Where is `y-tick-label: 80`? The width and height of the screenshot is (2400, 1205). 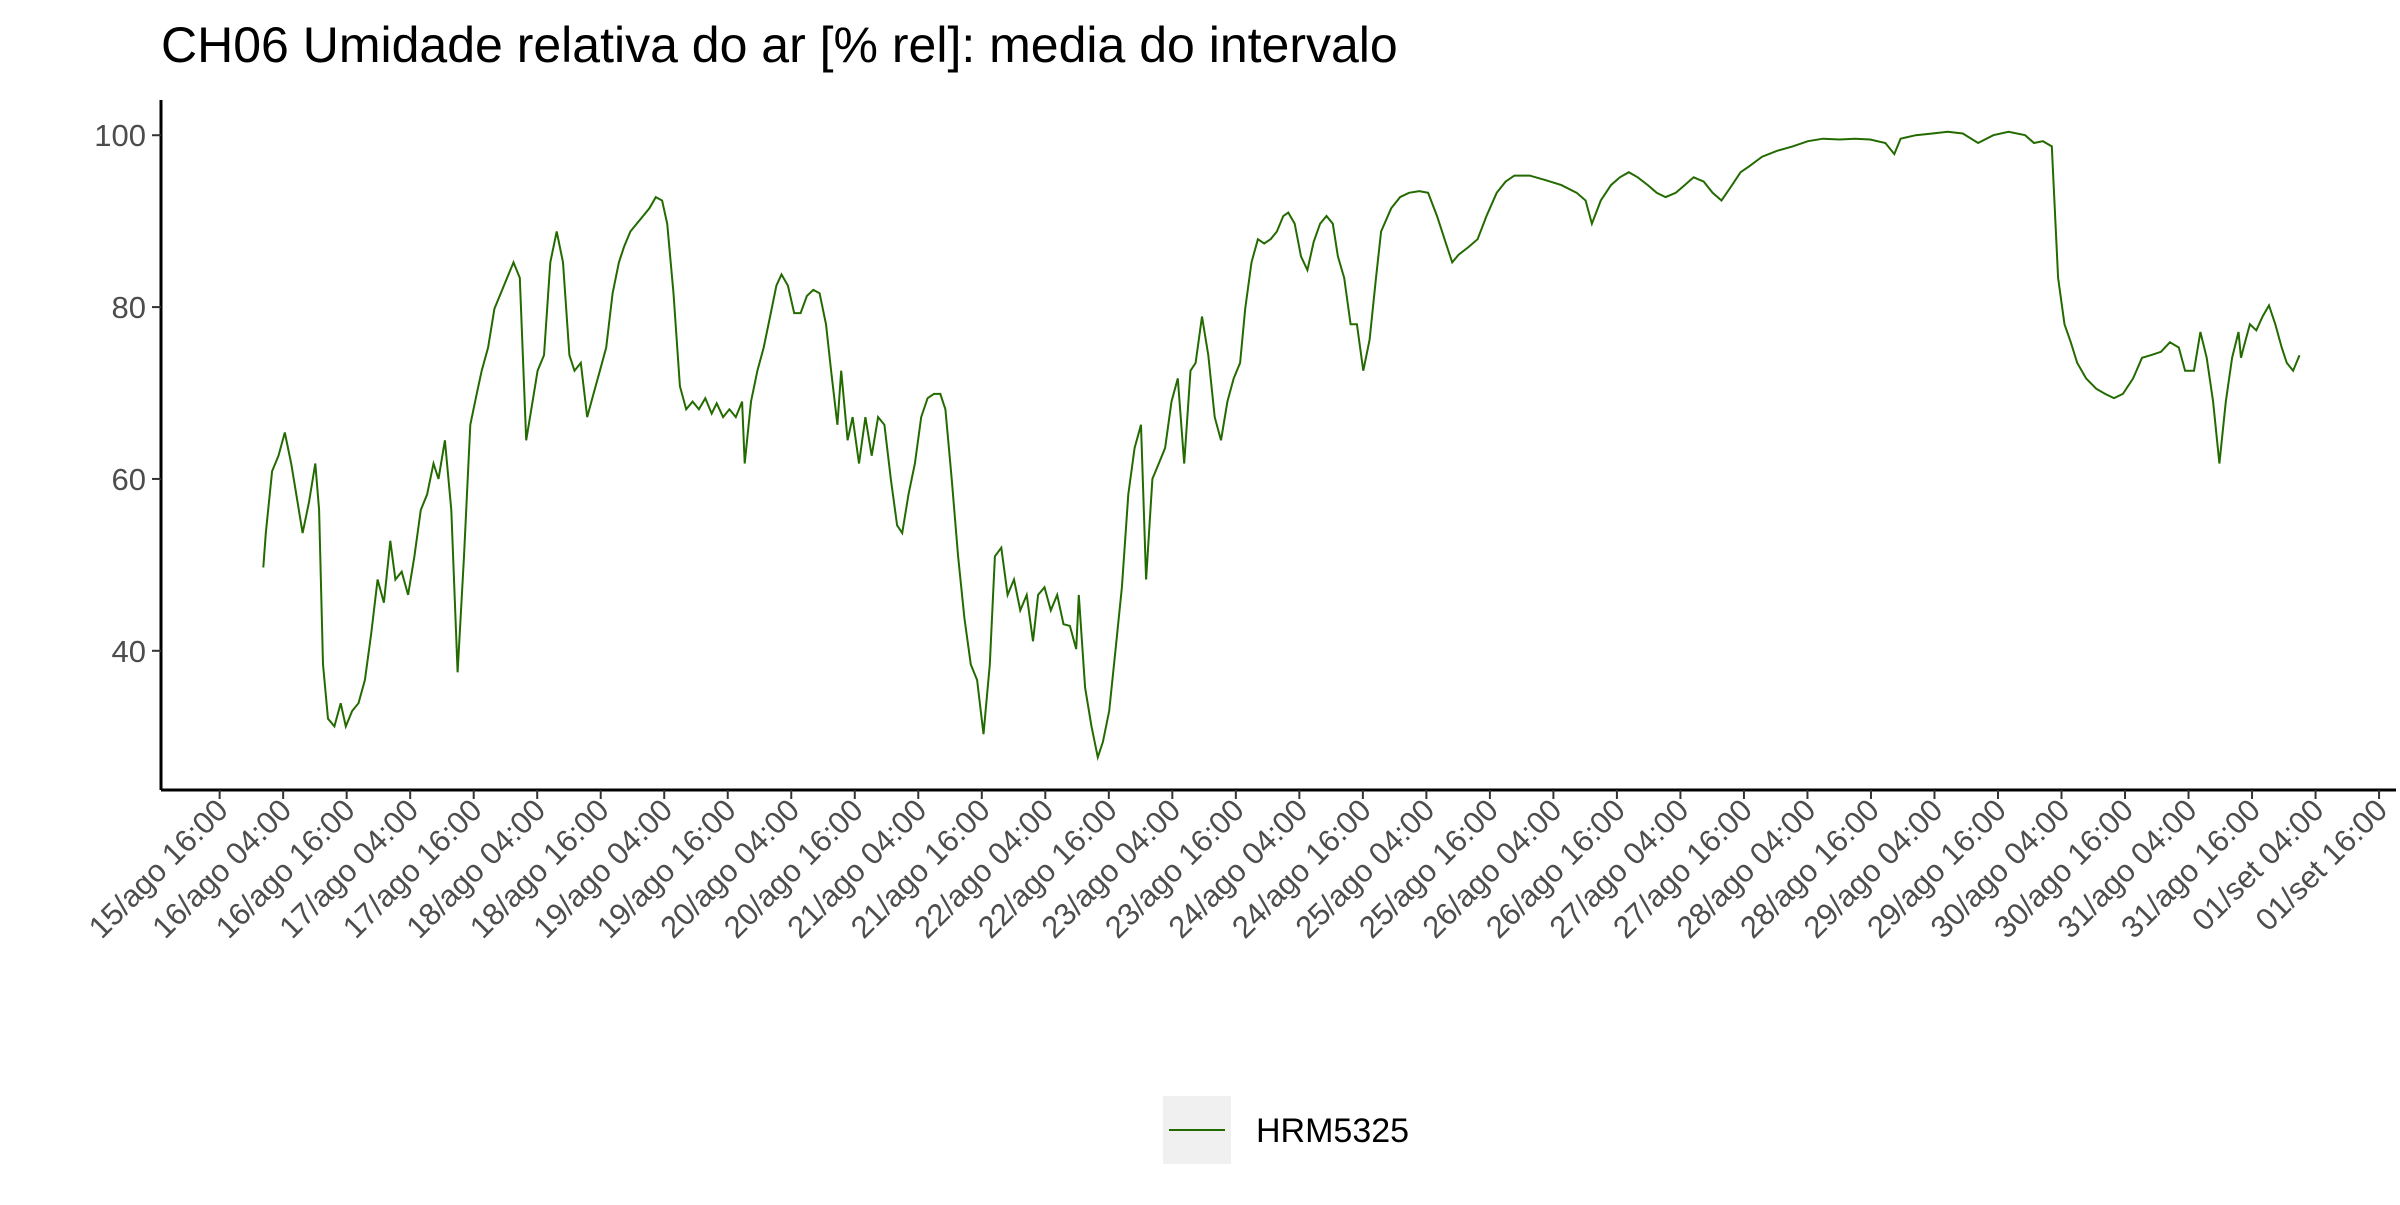 y-tick-label: 80 is located at coordinates (129, 307).